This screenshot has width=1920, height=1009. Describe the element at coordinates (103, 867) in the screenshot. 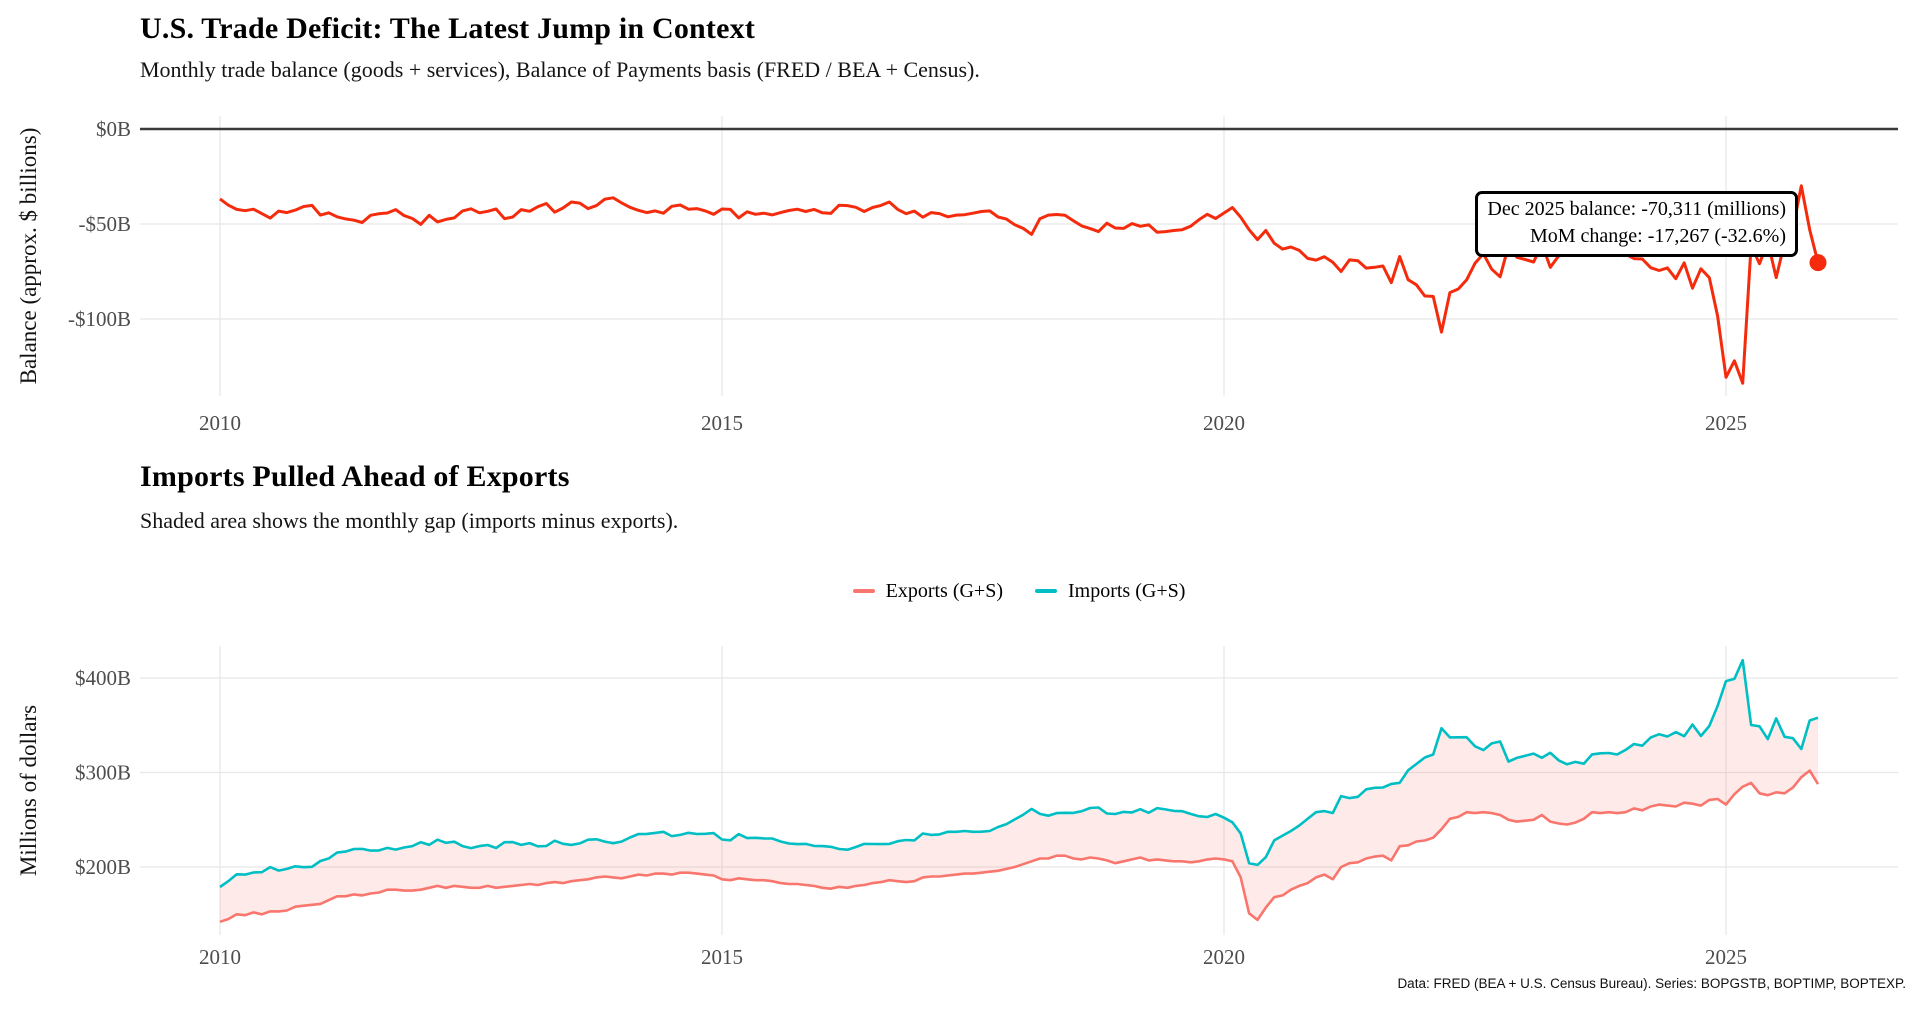

I see `y-tick-label: $200B` at that location.